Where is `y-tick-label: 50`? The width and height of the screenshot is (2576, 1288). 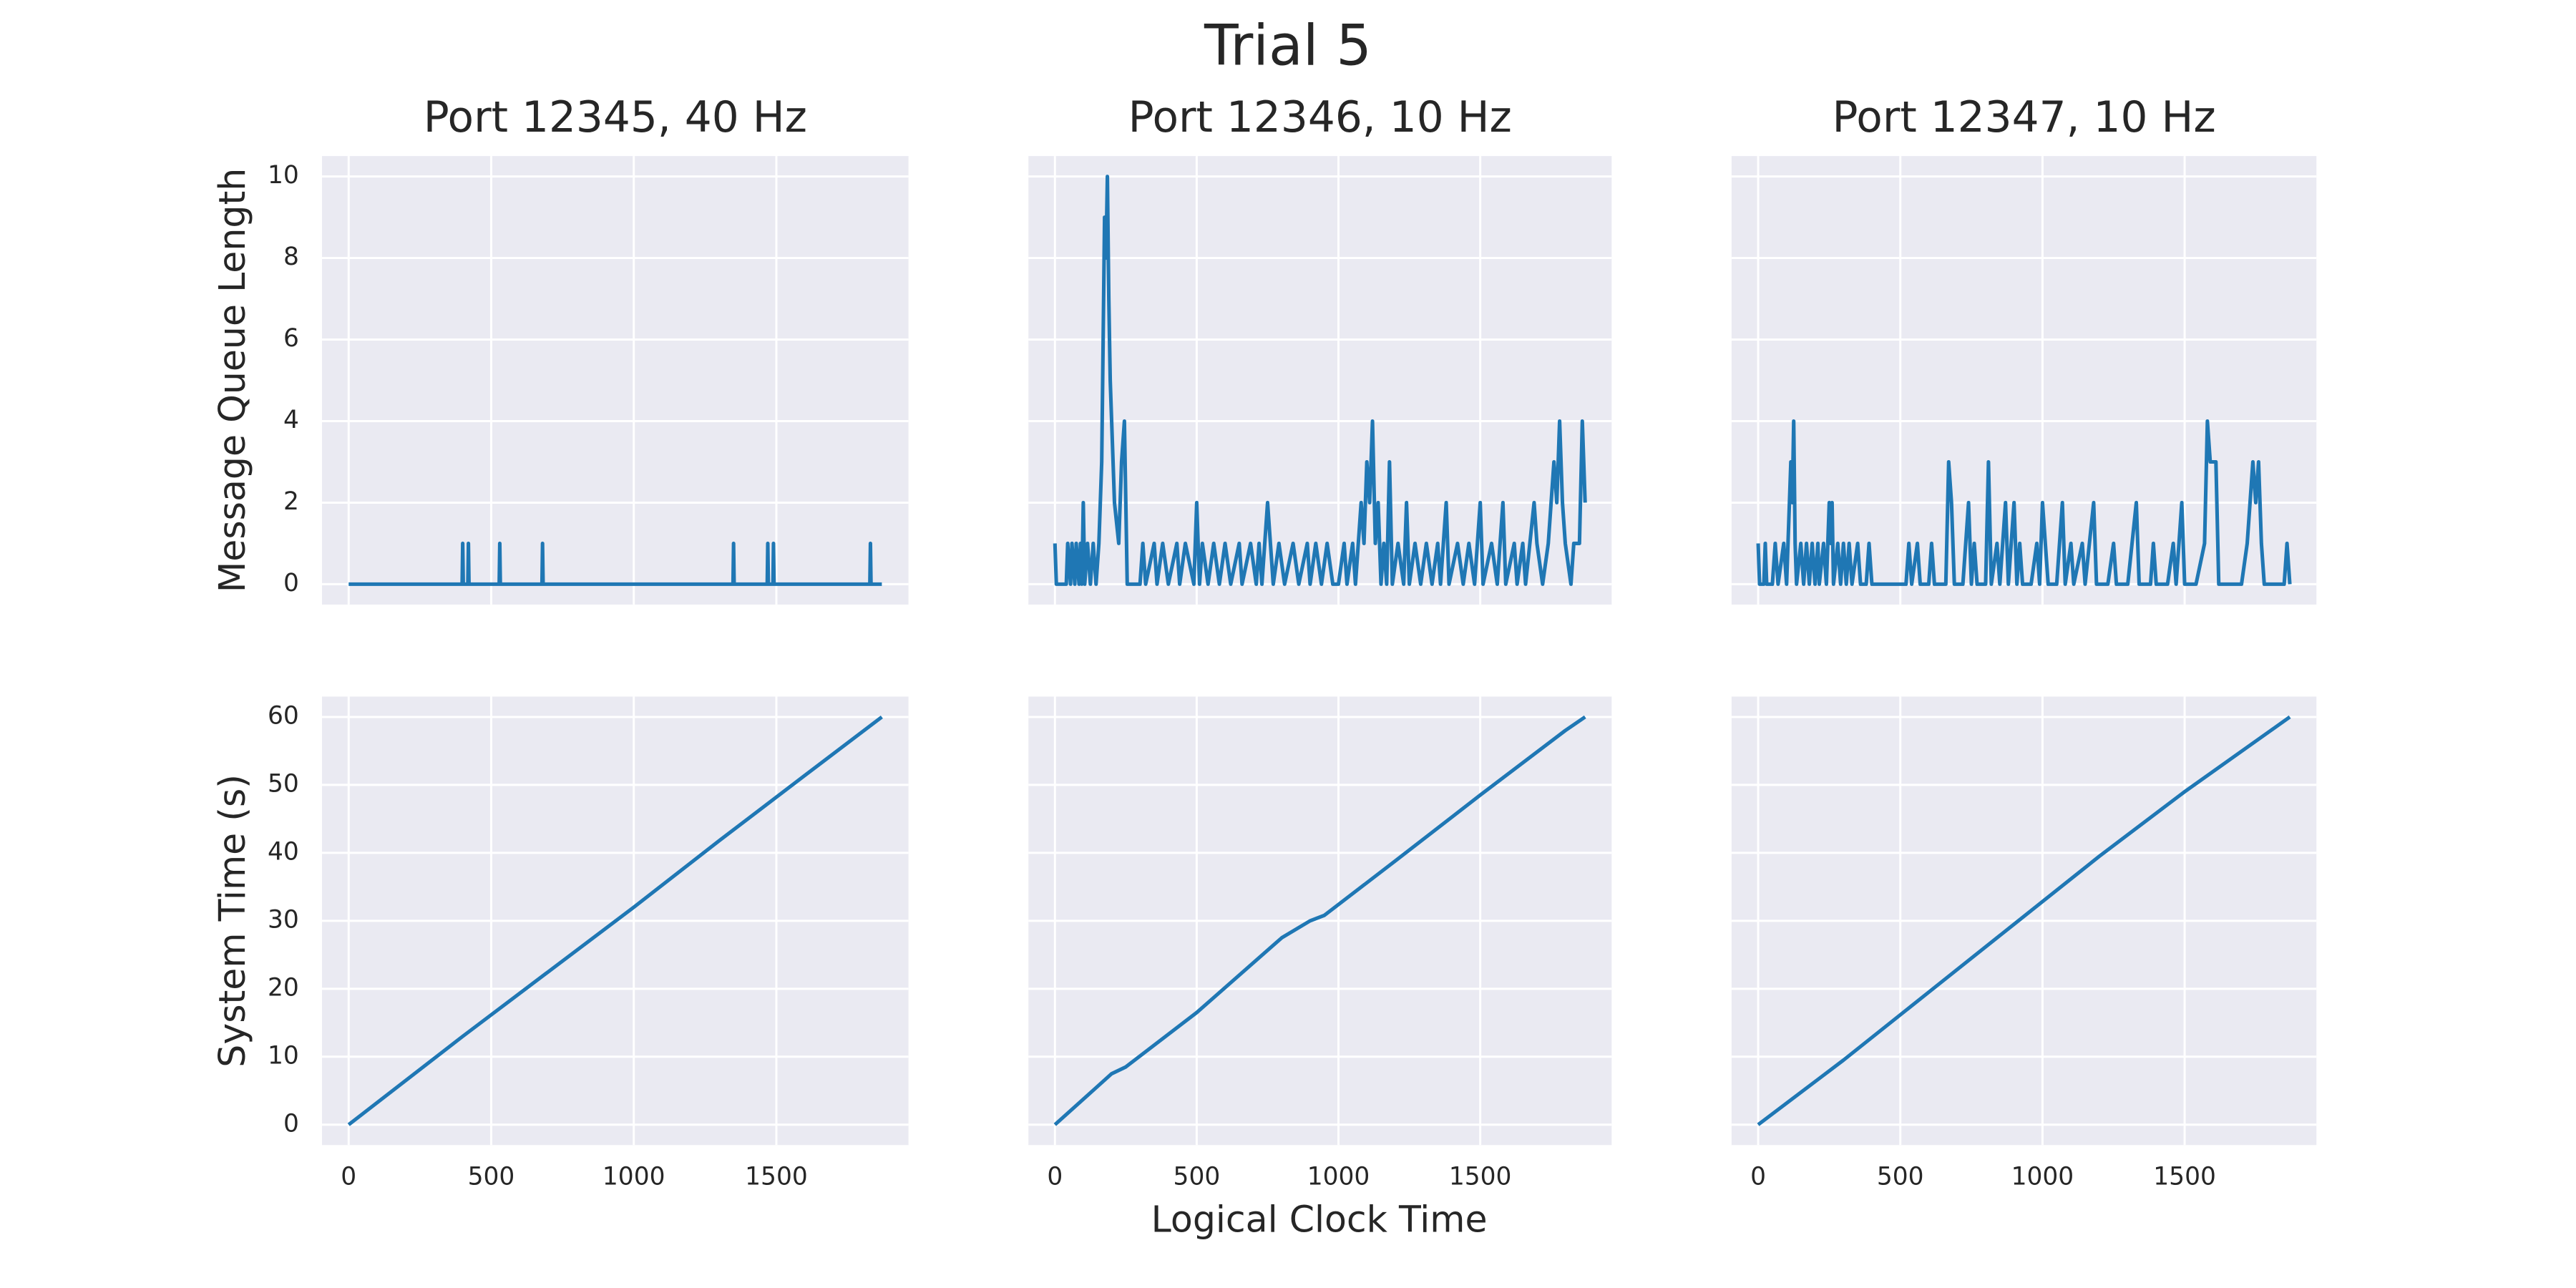 y-tick-label: 50 is located at coordinates (283, 783).